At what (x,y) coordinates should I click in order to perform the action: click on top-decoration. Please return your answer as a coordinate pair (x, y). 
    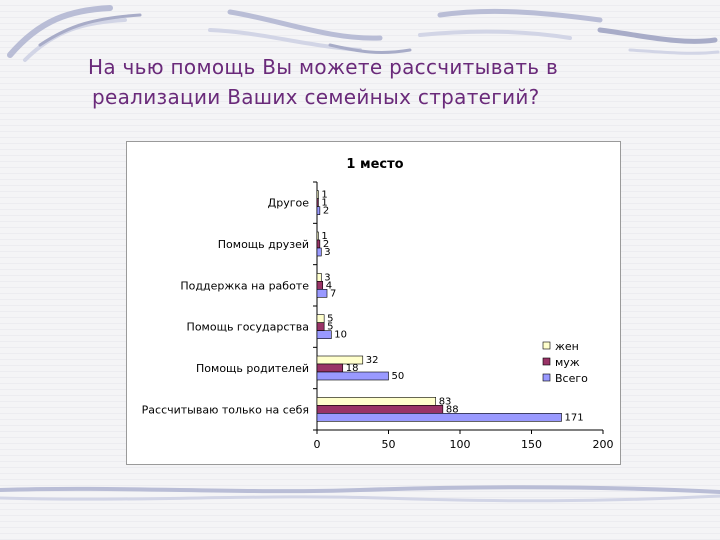
    Looking at the image, I should click on (363, 33).